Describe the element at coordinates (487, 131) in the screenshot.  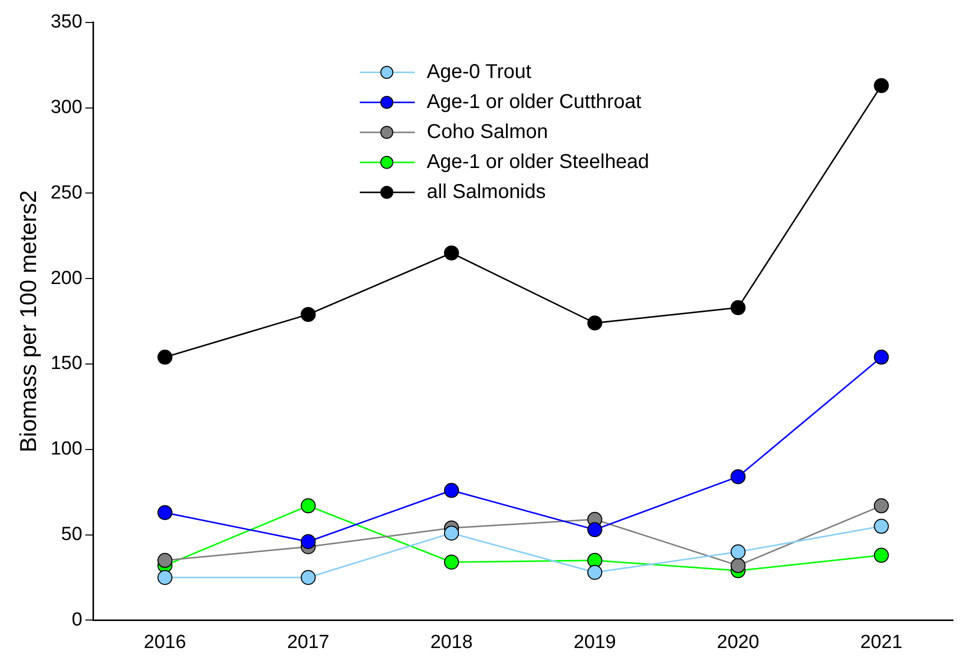
I see `legend-label: Coho Salmon` at that location.